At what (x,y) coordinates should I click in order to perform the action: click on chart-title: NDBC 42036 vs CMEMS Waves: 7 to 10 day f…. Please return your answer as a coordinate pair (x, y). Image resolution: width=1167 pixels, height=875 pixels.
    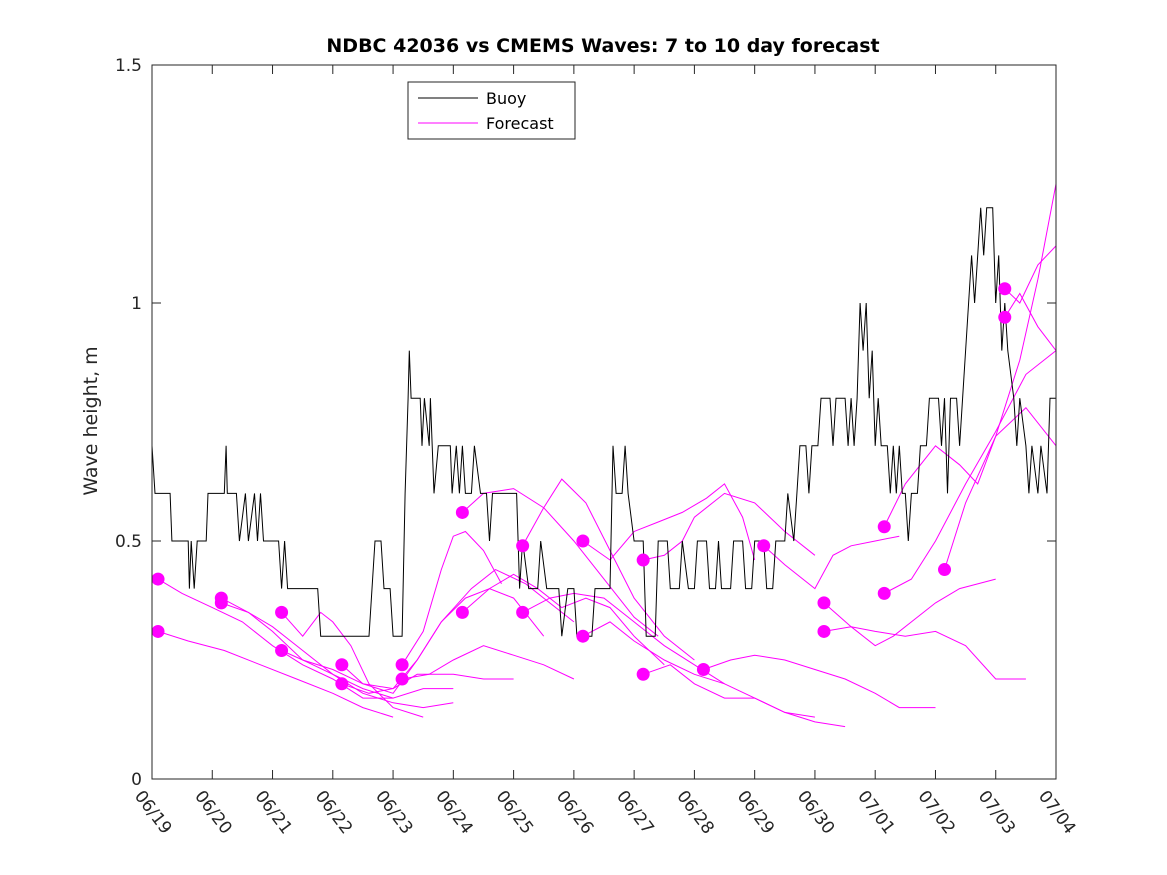
    Looking at the image, I should click on (602, 46).